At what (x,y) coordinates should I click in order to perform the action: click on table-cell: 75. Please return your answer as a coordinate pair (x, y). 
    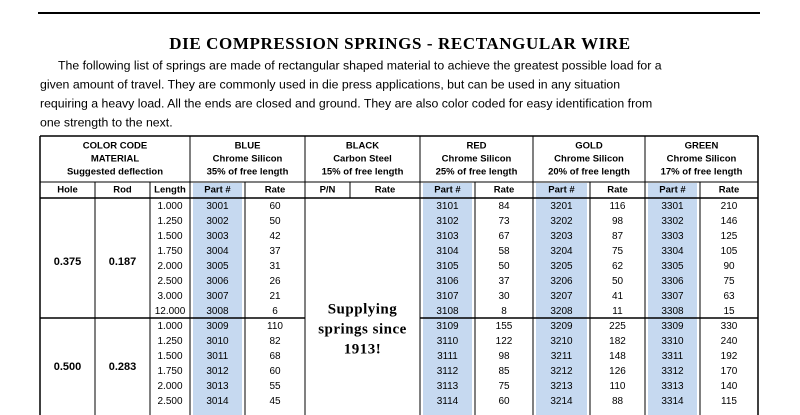
    Looking at the image, I should click on (618, 251).